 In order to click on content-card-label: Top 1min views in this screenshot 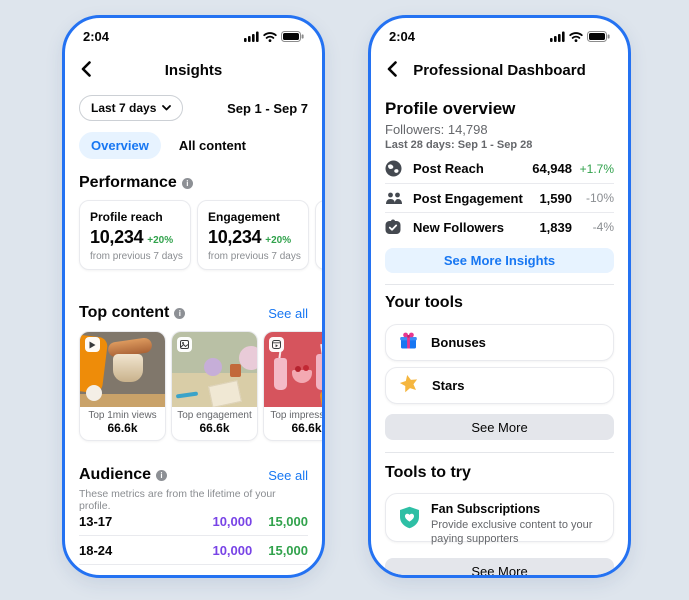, I will do `click(122, 415)`.